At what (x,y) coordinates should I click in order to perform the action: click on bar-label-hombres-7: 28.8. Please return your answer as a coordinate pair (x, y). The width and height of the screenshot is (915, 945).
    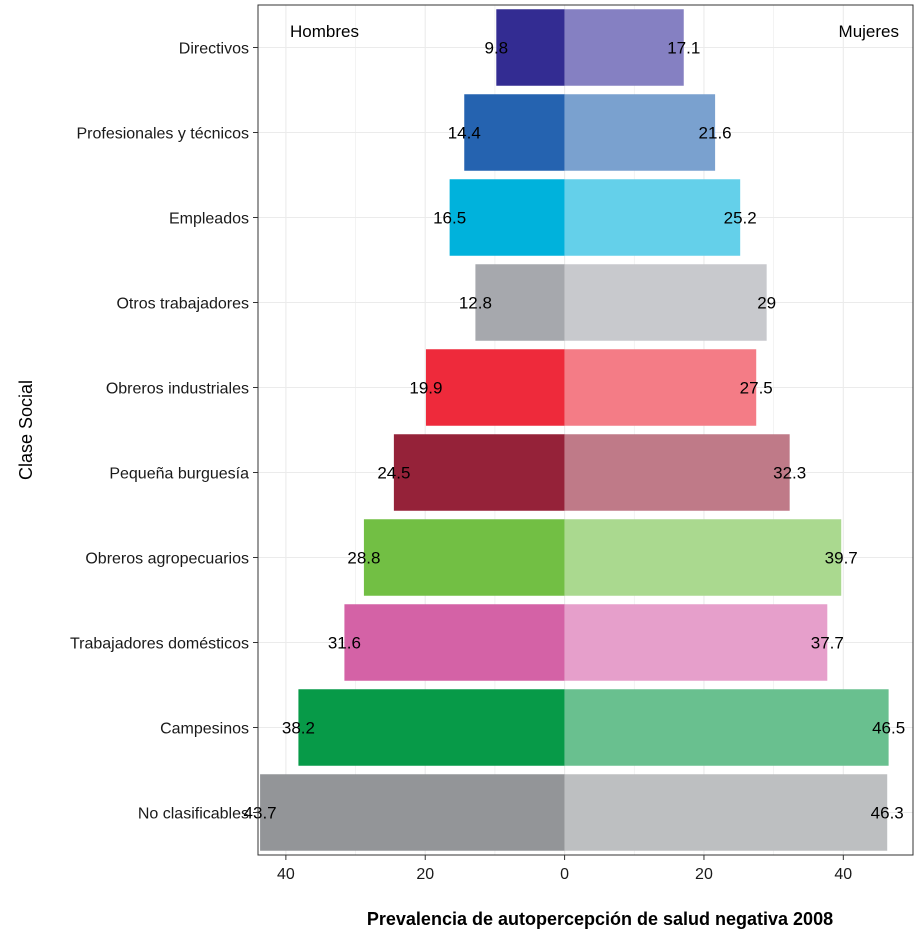
    Looking at the image, I should click on (363, 558).